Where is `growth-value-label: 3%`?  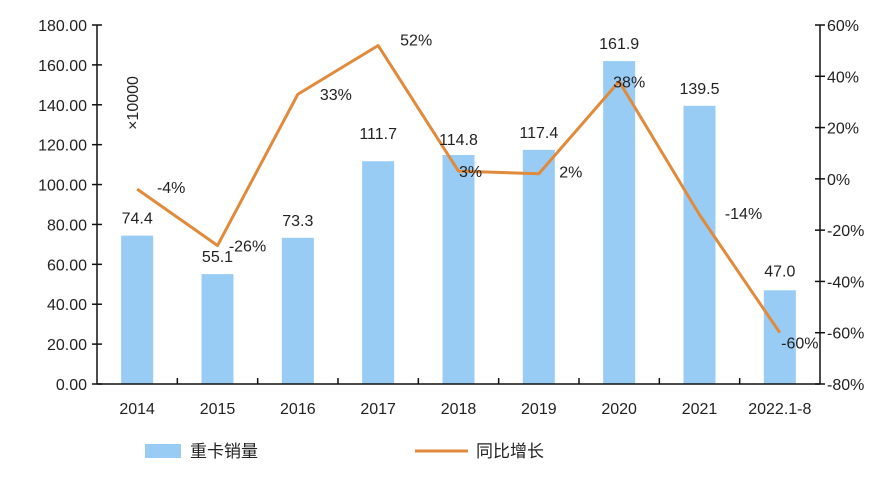 growth-value-label: 3% is located at coordinates (470, 172).